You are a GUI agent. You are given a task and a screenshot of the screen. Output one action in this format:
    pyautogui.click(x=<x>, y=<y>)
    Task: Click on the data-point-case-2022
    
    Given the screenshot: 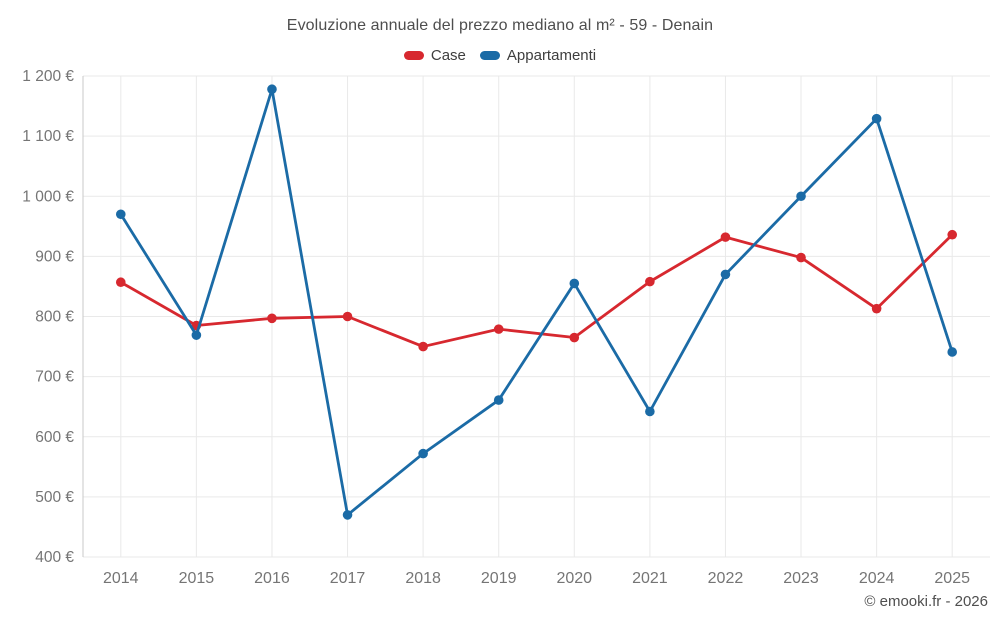 What is the action you would take?
    pyautogui.click(x=725, y=237)
    